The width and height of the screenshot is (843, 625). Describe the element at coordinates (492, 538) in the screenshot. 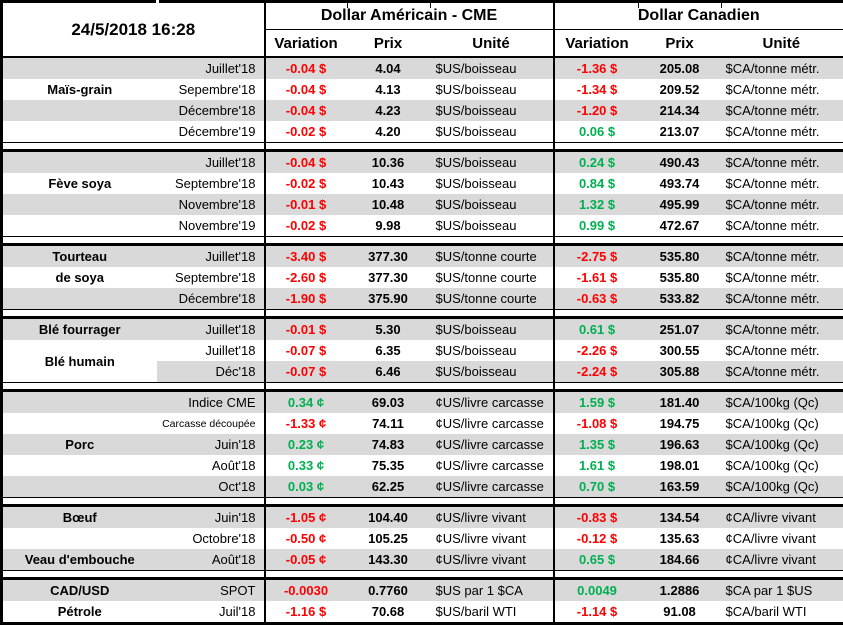

I see `usd-unit: ¢US/livre vivant` at that location.